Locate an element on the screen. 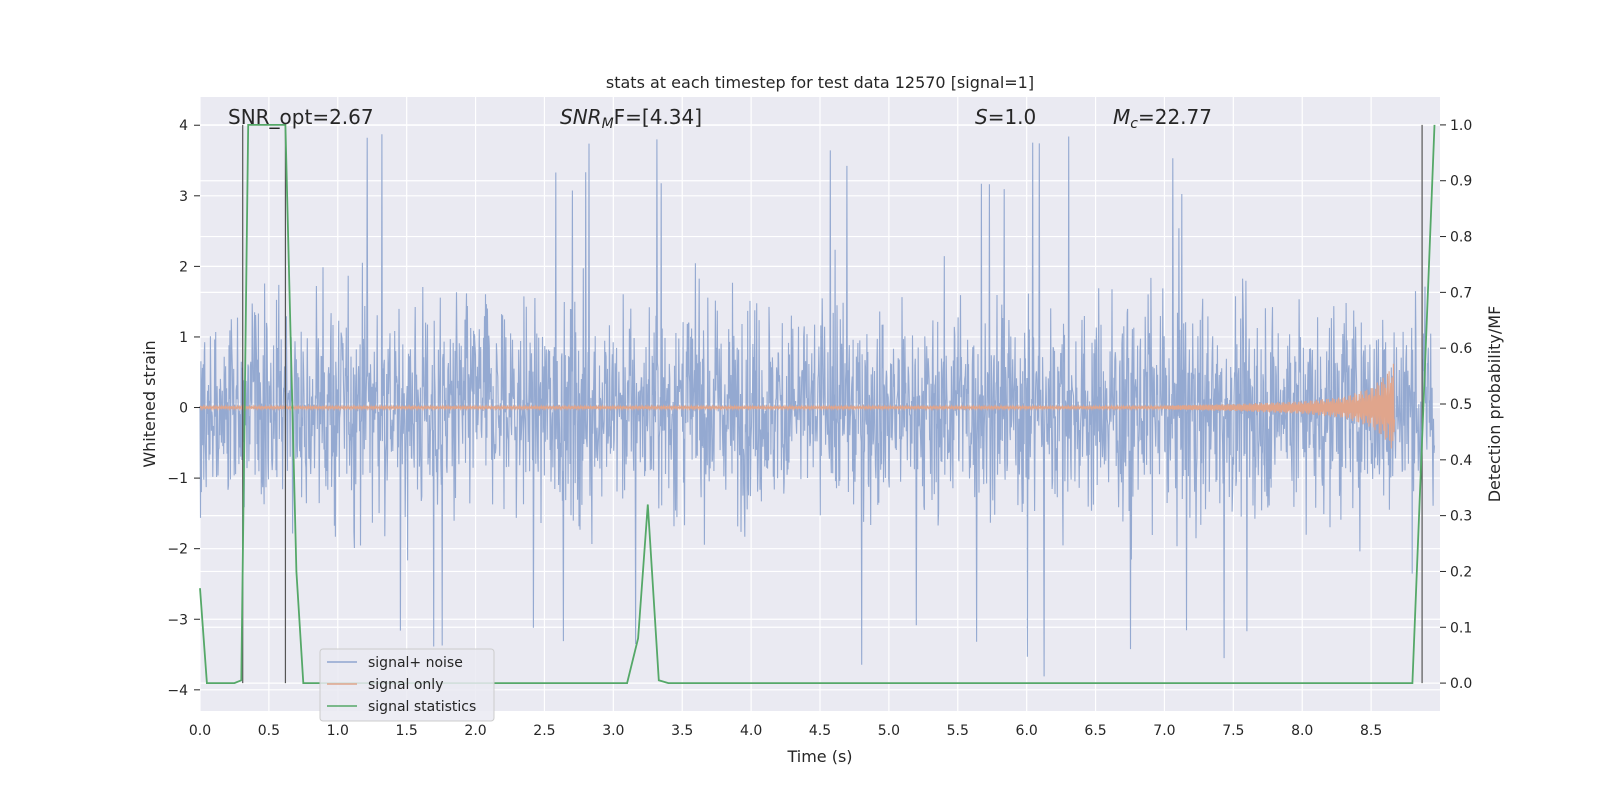  x-tick-label: 0.0 is located at coordinates (200, 731).